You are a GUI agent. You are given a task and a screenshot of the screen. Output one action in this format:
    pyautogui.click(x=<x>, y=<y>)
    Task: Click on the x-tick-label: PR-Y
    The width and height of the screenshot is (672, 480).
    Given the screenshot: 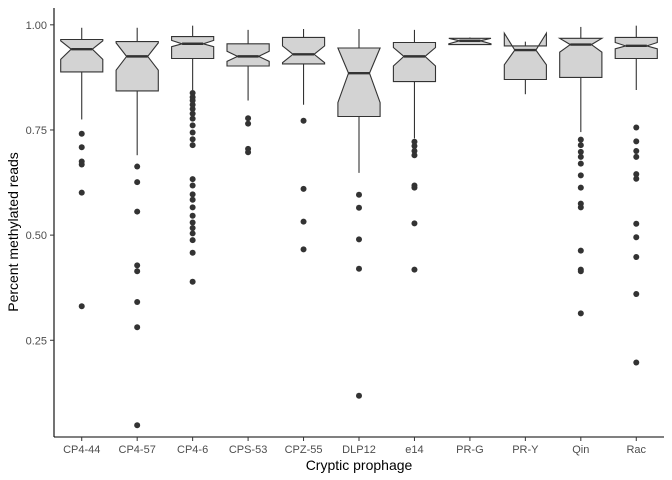 What is the action you would take?
    pyautogui.click(x=525, y=450)
    